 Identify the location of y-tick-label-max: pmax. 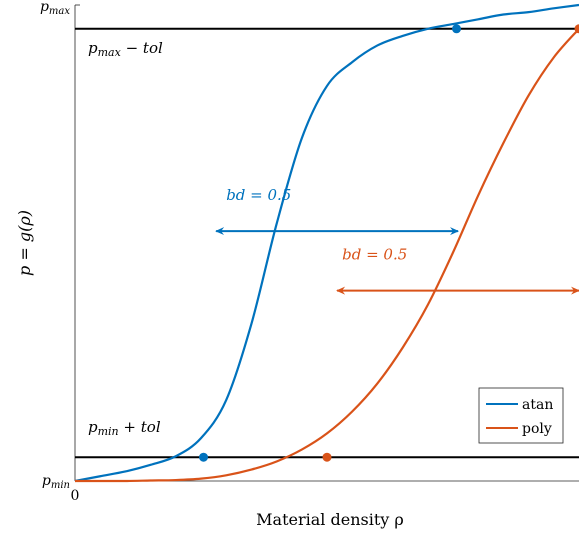
(55, 8).